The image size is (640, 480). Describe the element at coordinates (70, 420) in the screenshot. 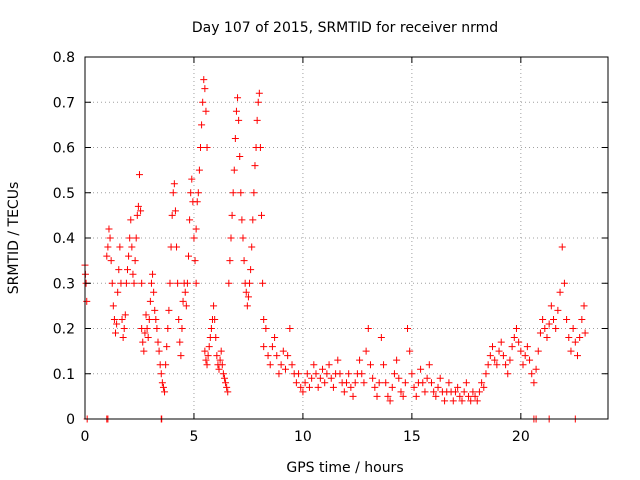

I see `y-tick-label: 0` at that location.